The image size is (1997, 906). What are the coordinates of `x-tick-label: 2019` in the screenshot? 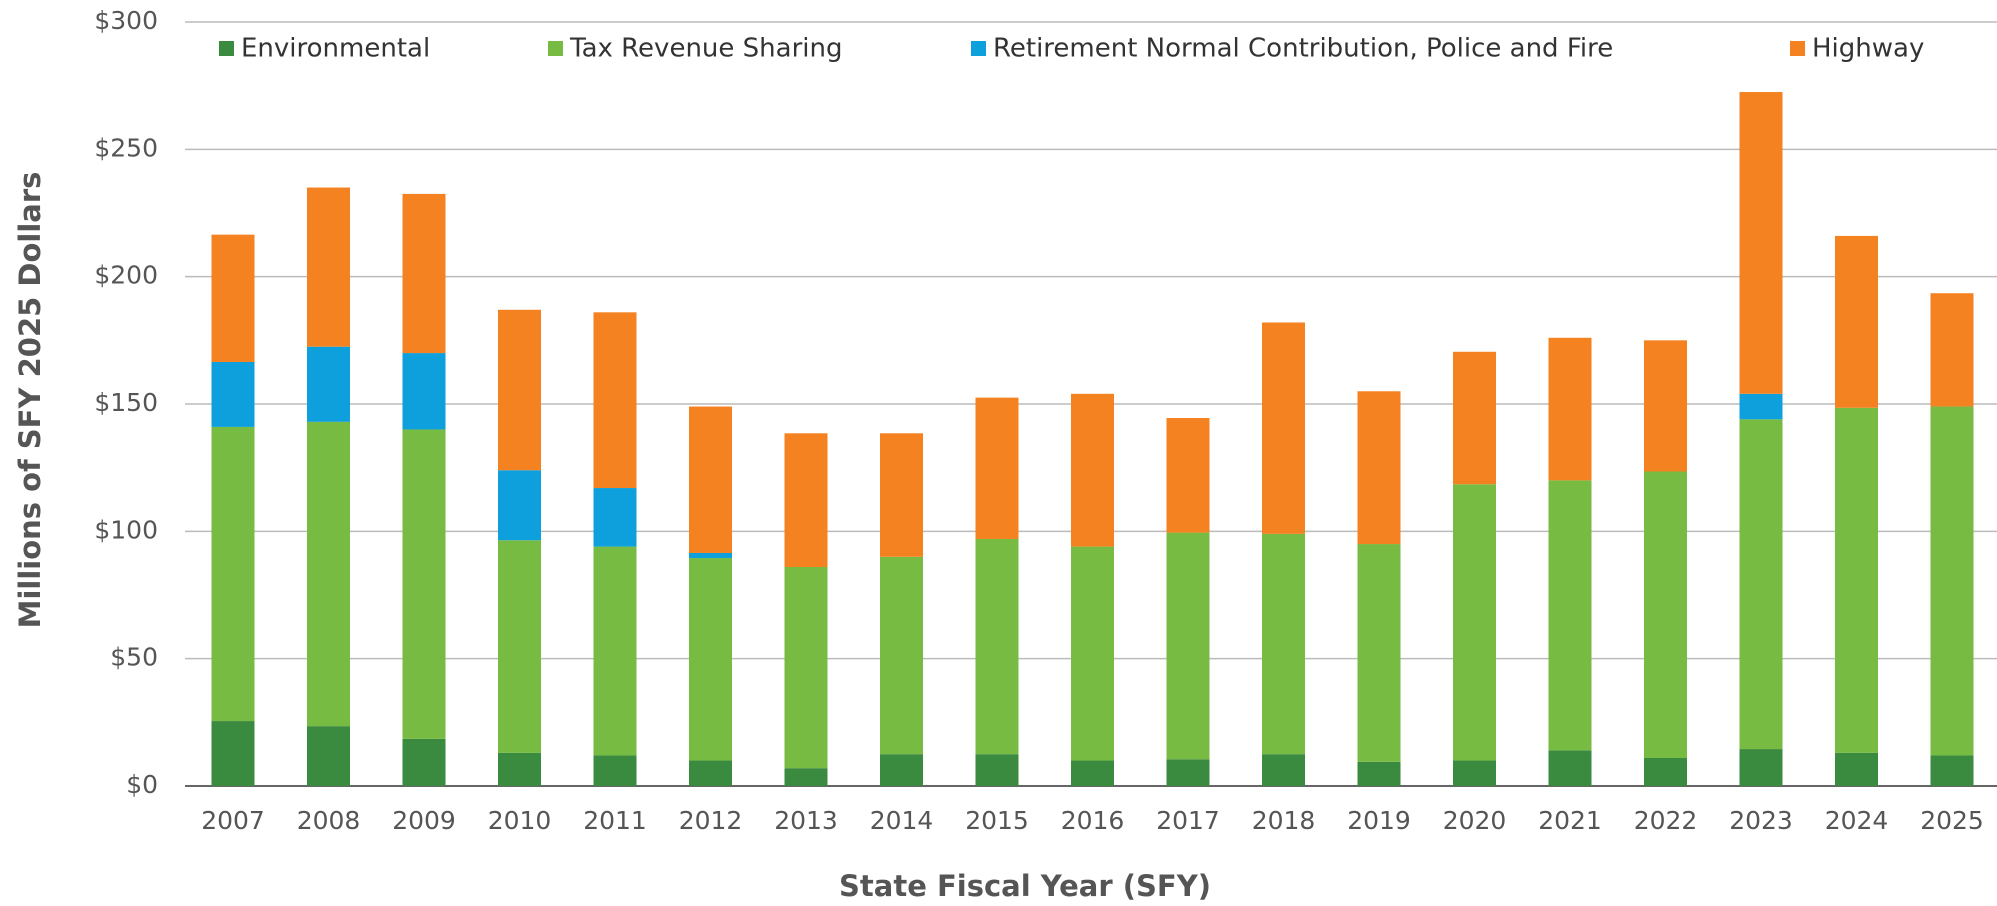 It's located at (1379, 820).